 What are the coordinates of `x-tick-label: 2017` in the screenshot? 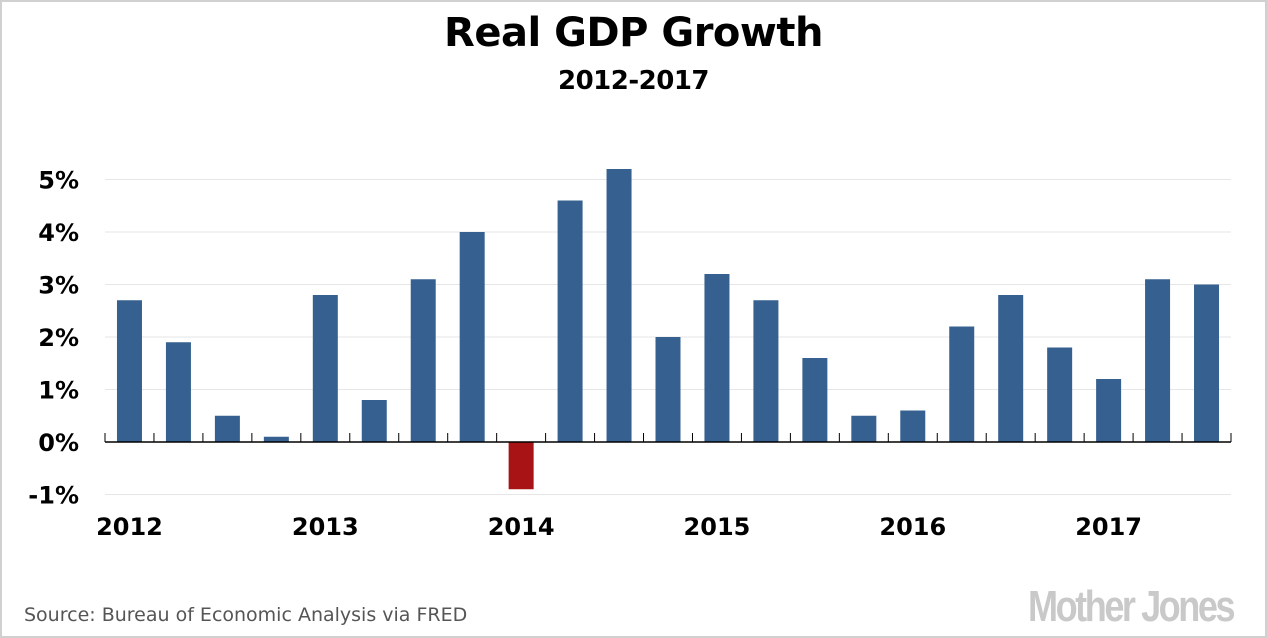 It's located at (1108, 527).